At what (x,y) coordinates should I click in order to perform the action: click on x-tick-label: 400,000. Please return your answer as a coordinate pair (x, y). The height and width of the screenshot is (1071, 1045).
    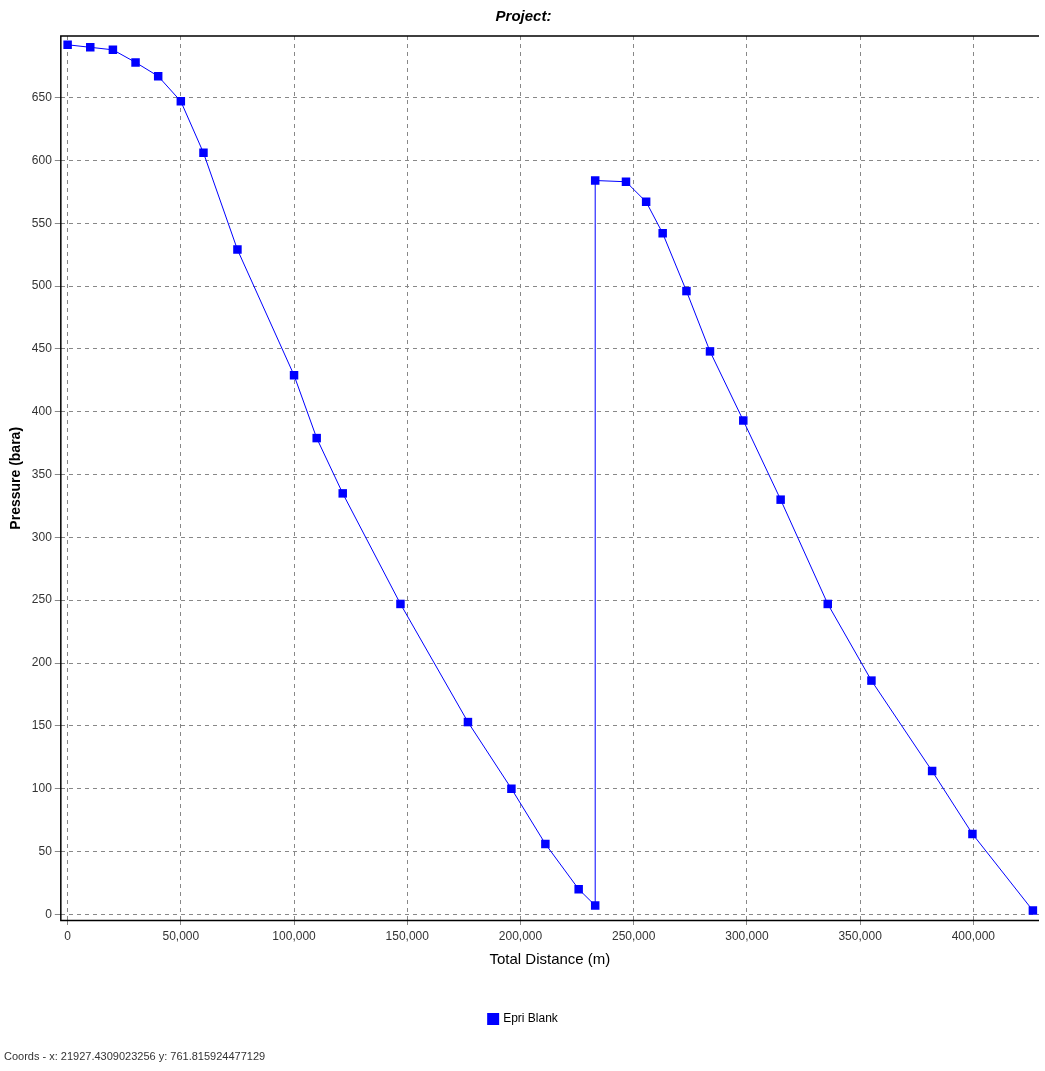
    Looking at the image, I should click on (973, 936).